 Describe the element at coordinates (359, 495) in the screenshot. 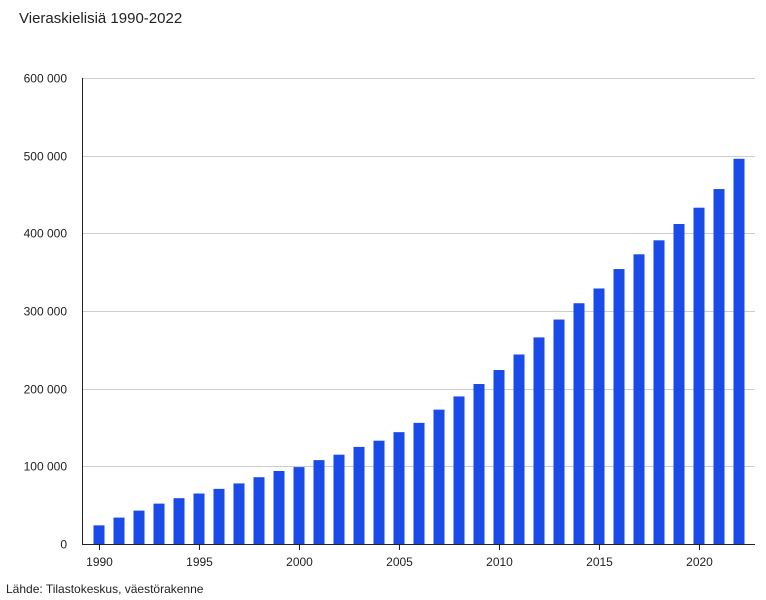

I see `bar-2003` at that location.